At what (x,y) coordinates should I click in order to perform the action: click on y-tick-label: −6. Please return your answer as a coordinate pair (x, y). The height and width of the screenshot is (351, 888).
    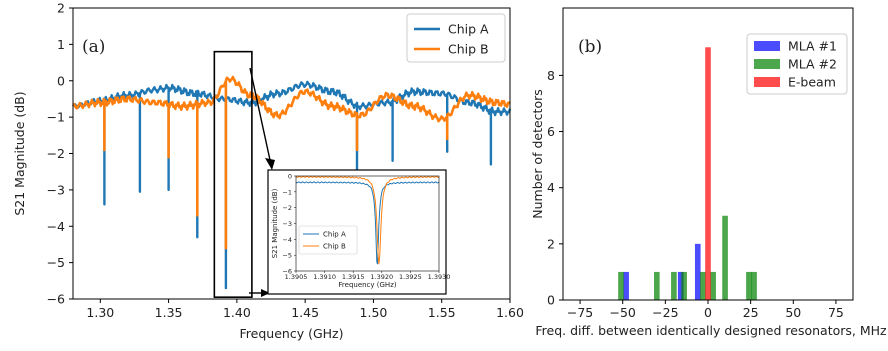
    Looking at the image, I should click on (56, 299).